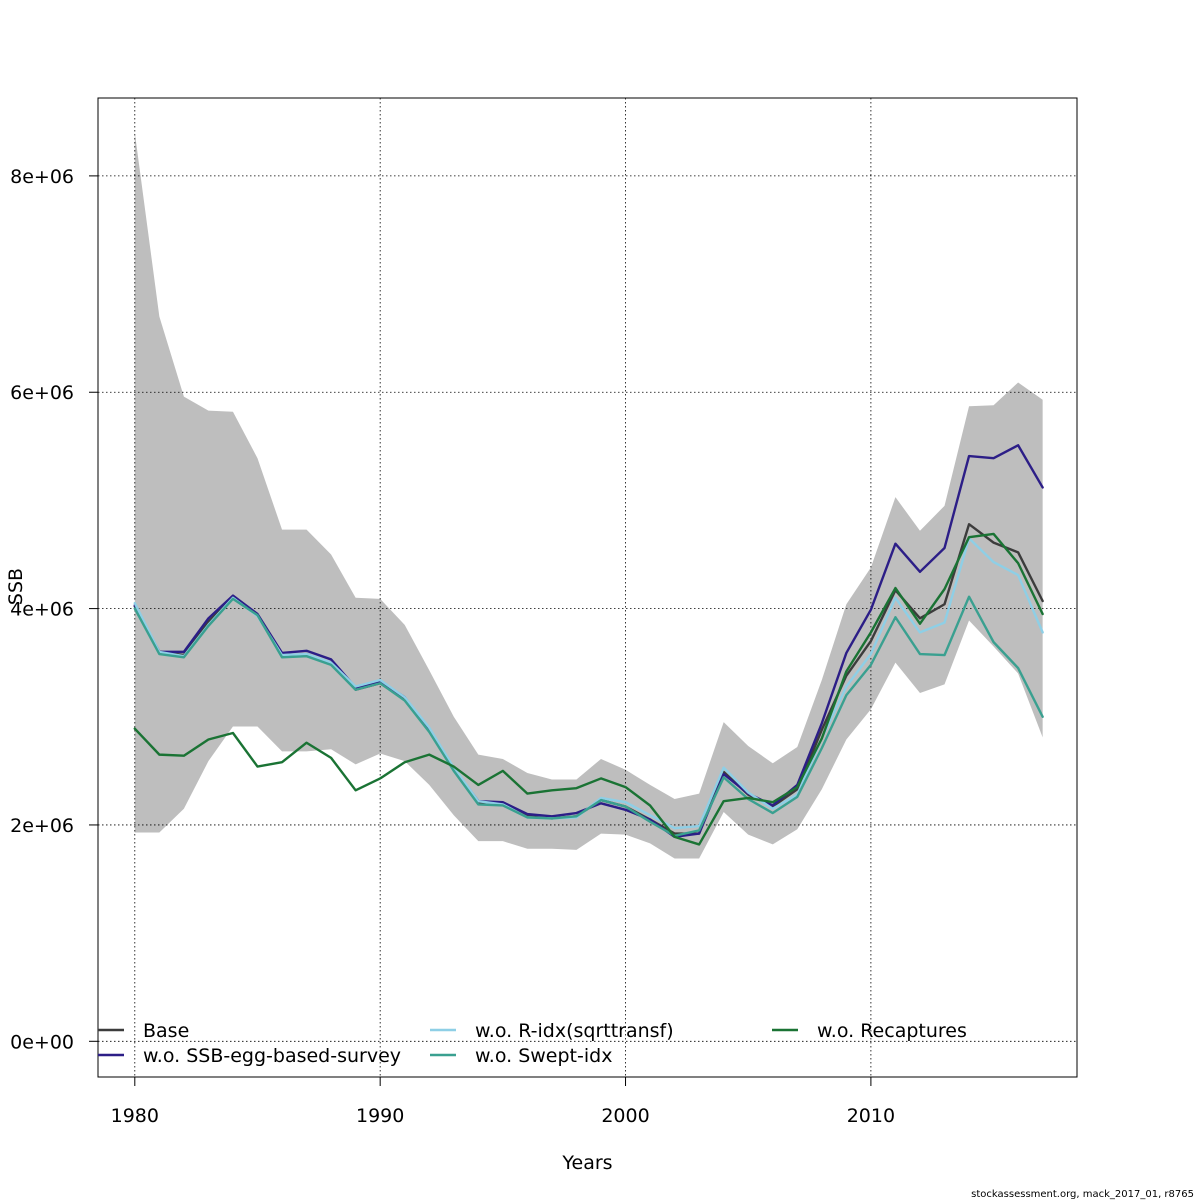 This screenshot has width=1200, height=1200. Describe the element at coordinates (574, 1031) in the screenshot. I see `legend-label: w.o. R-idx(sqrttransf)` at that location.